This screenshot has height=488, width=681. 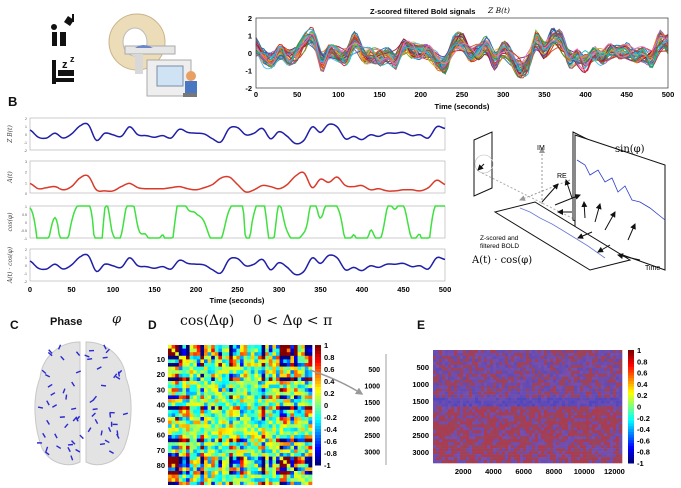 What do you see at coordinates (161, 404) in the screenshot?
I see `y-tick-label: 40` at bounding box center [161, 404].